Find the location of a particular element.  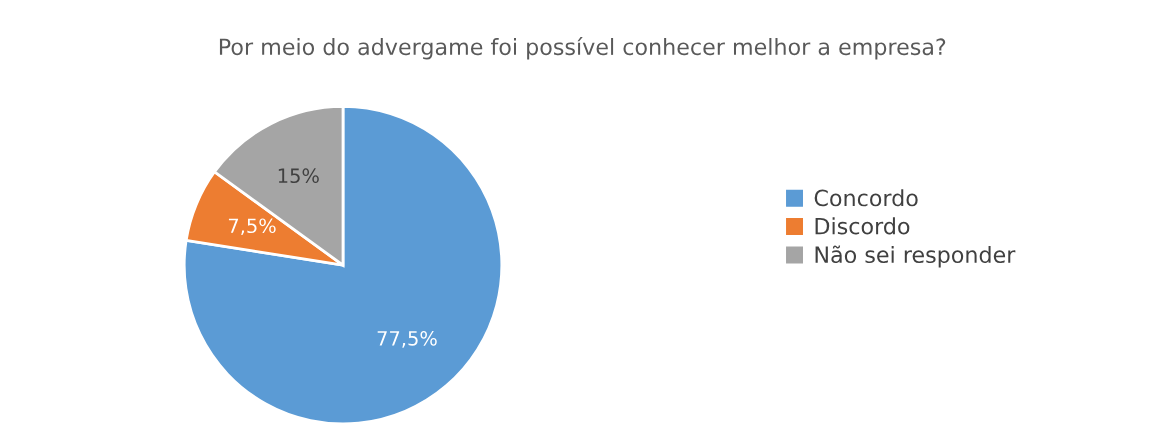

chart-title: Por meio do advergame foi possível conhecer melhor a empresa? is located at coordinates (582, 48).